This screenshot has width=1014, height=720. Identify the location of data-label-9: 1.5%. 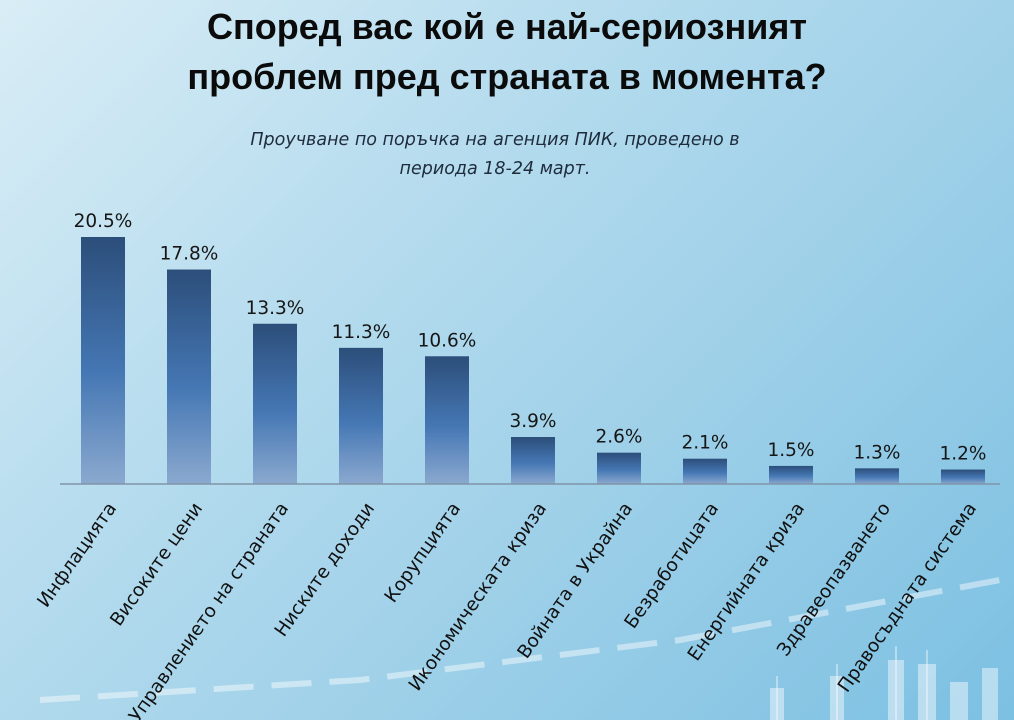
(791, 450).